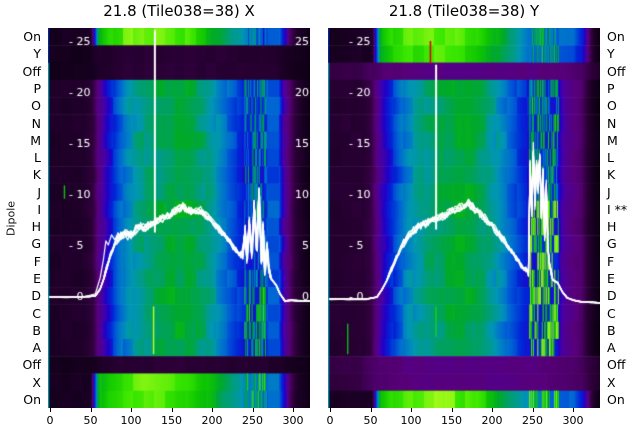 This screenshot has height=440, width=640. What do you see at coordinates (611, 261) in the screenshot?
I see `row-label-right-f-13: F` at bounding box center [611, 261].